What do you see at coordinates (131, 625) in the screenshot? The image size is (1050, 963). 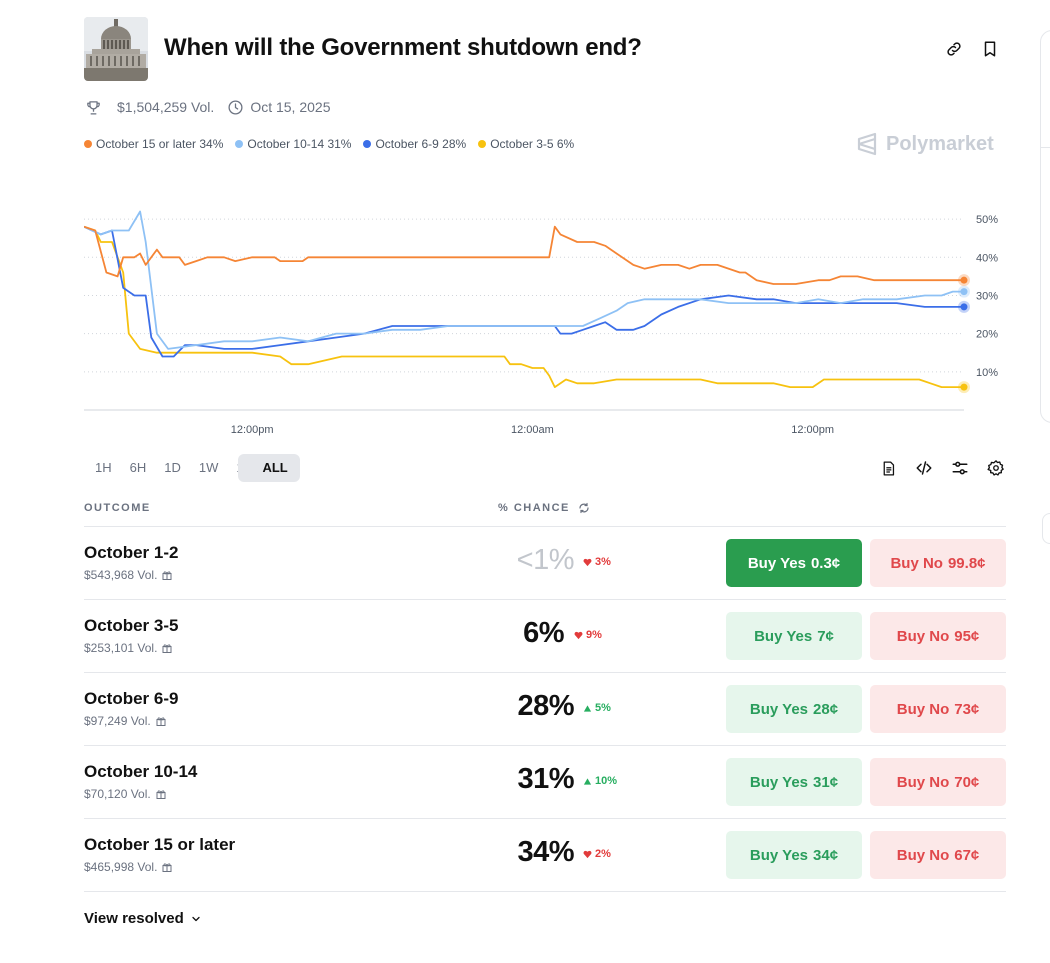 I see `outcome-name: October 3-5` at bounding box center [131, 625].